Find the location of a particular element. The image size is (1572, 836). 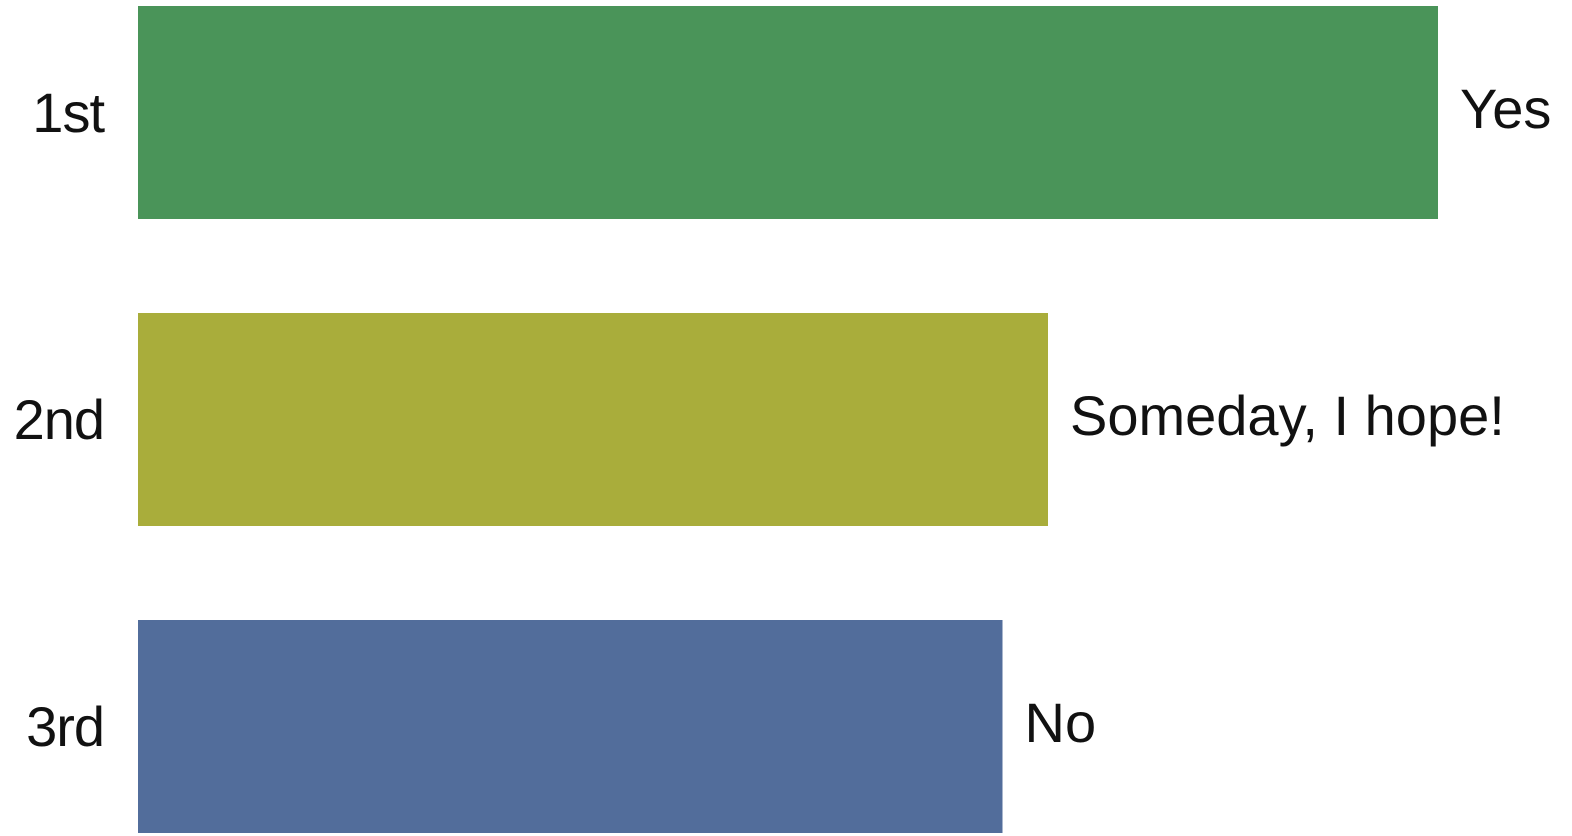

category-labels-layer: 1st 2nd 3rd is located at coordinates (60, 419).